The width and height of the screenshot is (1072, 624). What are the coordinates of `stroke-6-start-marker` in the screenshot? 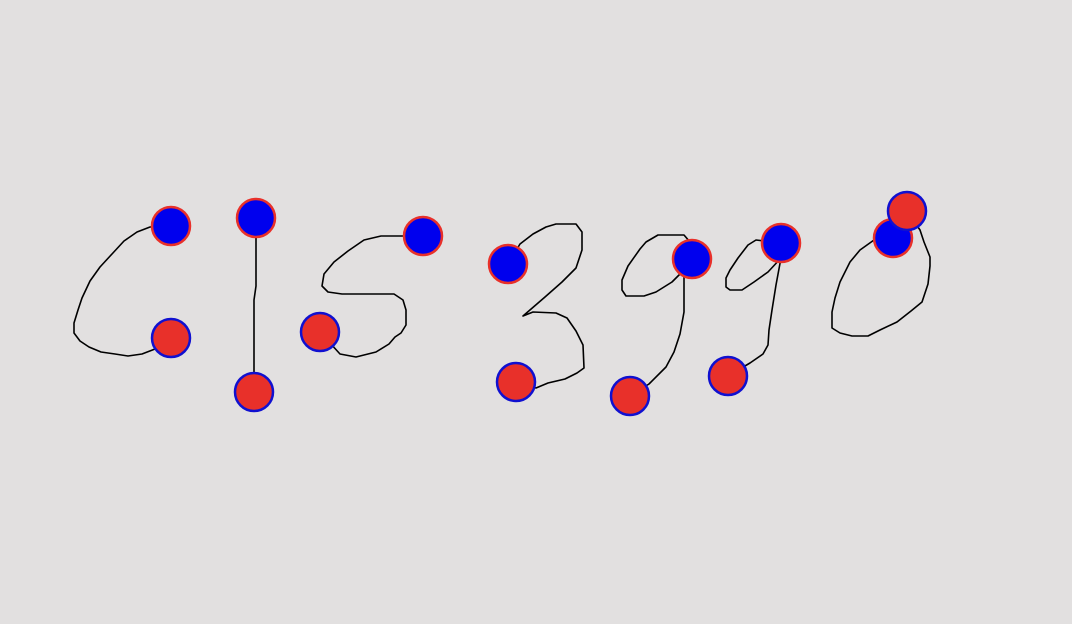 It's located at (781, 243).